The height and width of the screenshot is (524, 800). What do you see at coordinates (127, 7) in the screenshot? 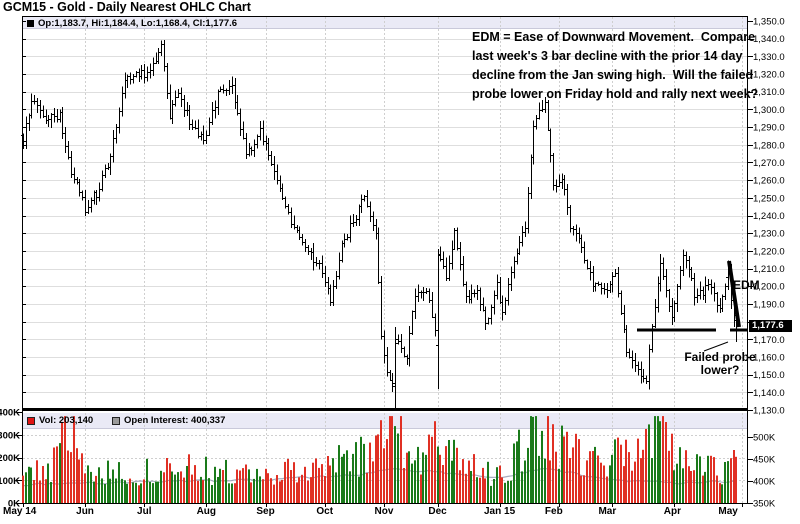
I see `page-title: GCM15 - Gold - Daily Nearest OHLC Chart` at bounding box center [127, 7].